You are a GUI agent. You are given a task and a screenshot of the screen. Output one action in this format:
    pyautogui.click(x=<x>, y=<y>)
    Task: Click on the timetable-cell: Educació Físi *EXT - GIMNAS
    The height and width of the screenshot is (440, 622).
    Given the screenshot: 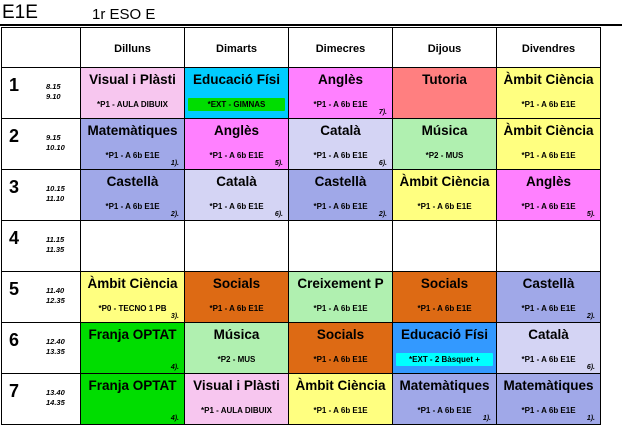 What is the action you would take?
    pyautogui.click(x=236, y=93)
    